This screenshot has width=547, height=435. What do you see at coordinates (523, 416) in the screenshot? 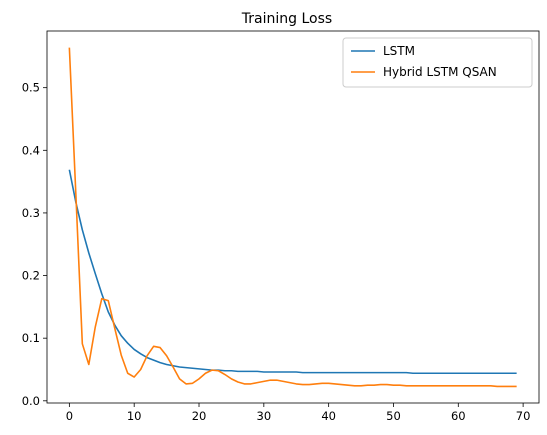
I see `x-tick-label: 70` at bounding box center [523, 416].